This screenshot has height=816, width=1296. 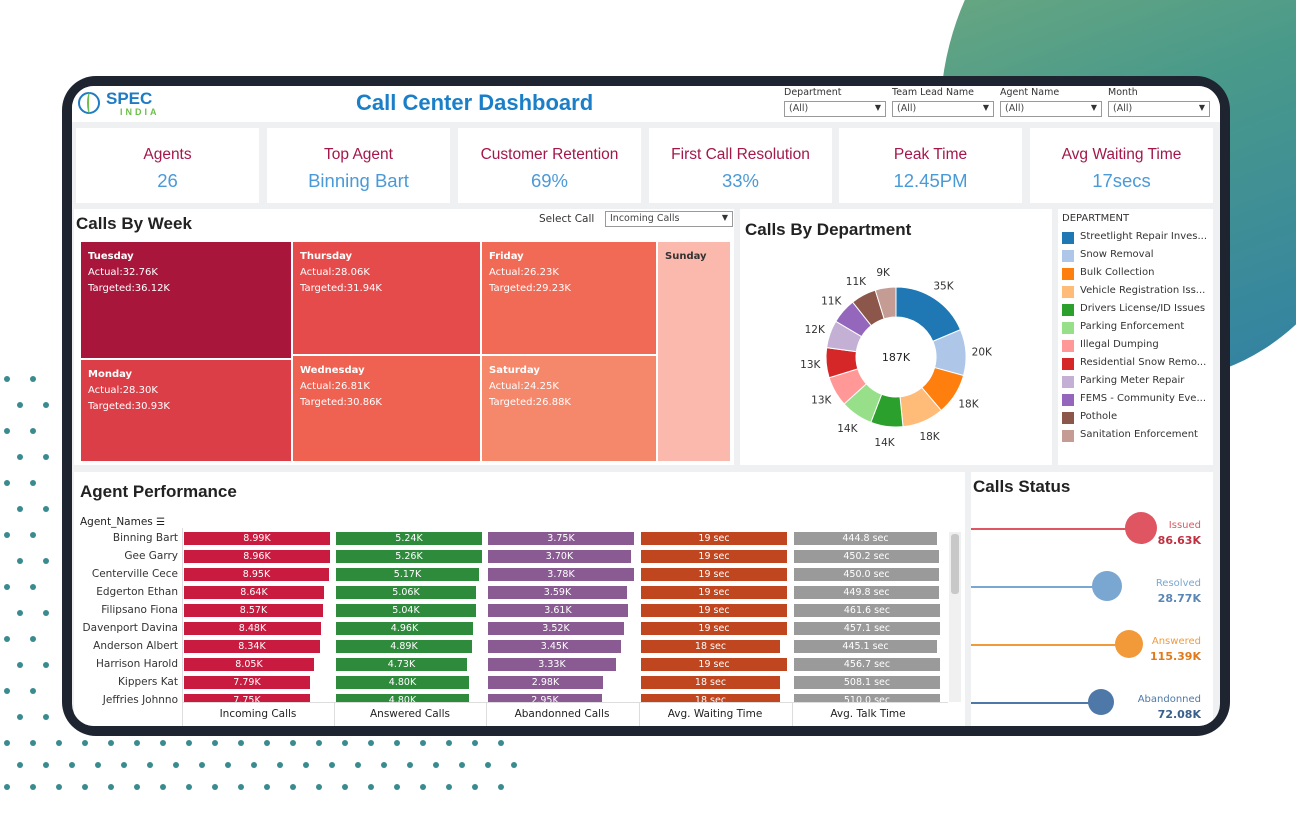 I want to click on performance-bar: 8.34K, so click(x=252, y=646).